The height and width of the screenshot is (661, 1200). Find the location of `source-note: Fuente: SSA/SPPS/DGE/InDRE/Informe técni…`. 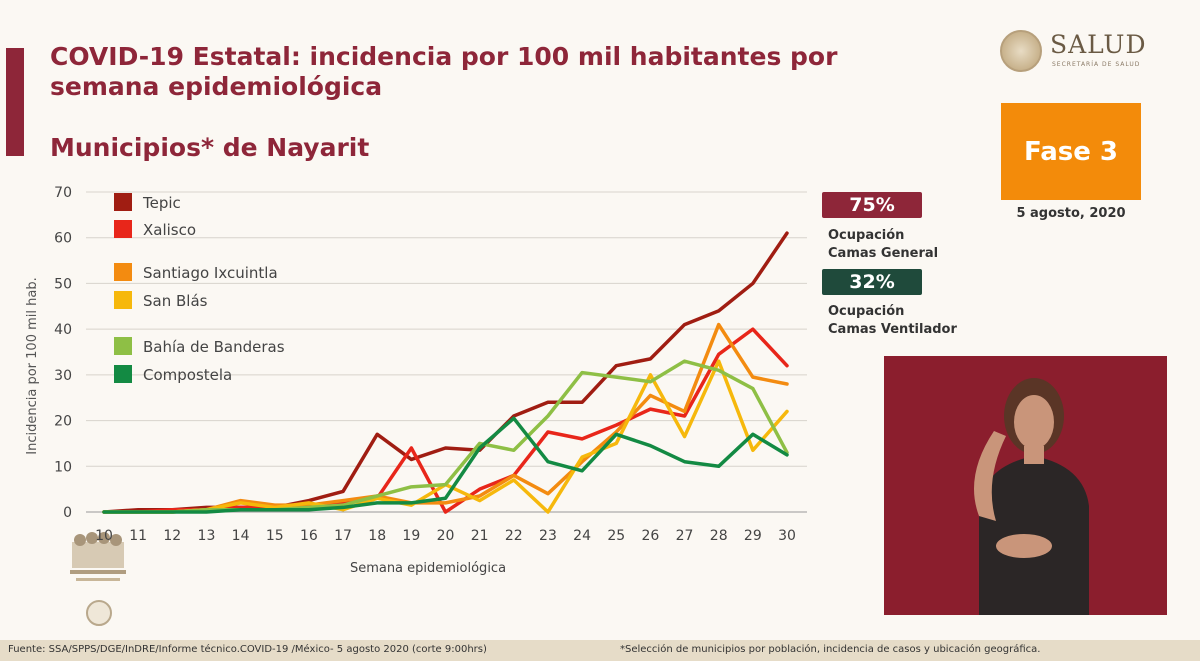

source-note: Fuente: SSA/SPPS/DGE/InDRE/Informe técni… is located at coordinates (247, 649).